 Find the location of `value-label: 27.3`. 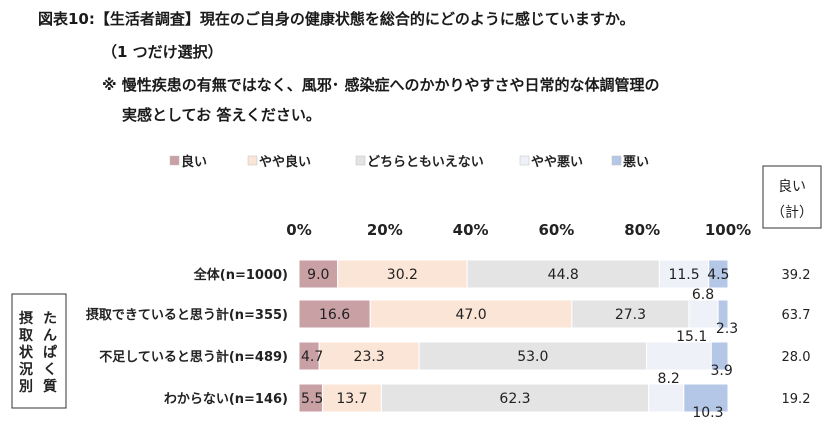

value-label: 27.3 is located at coordinates (630, 315).